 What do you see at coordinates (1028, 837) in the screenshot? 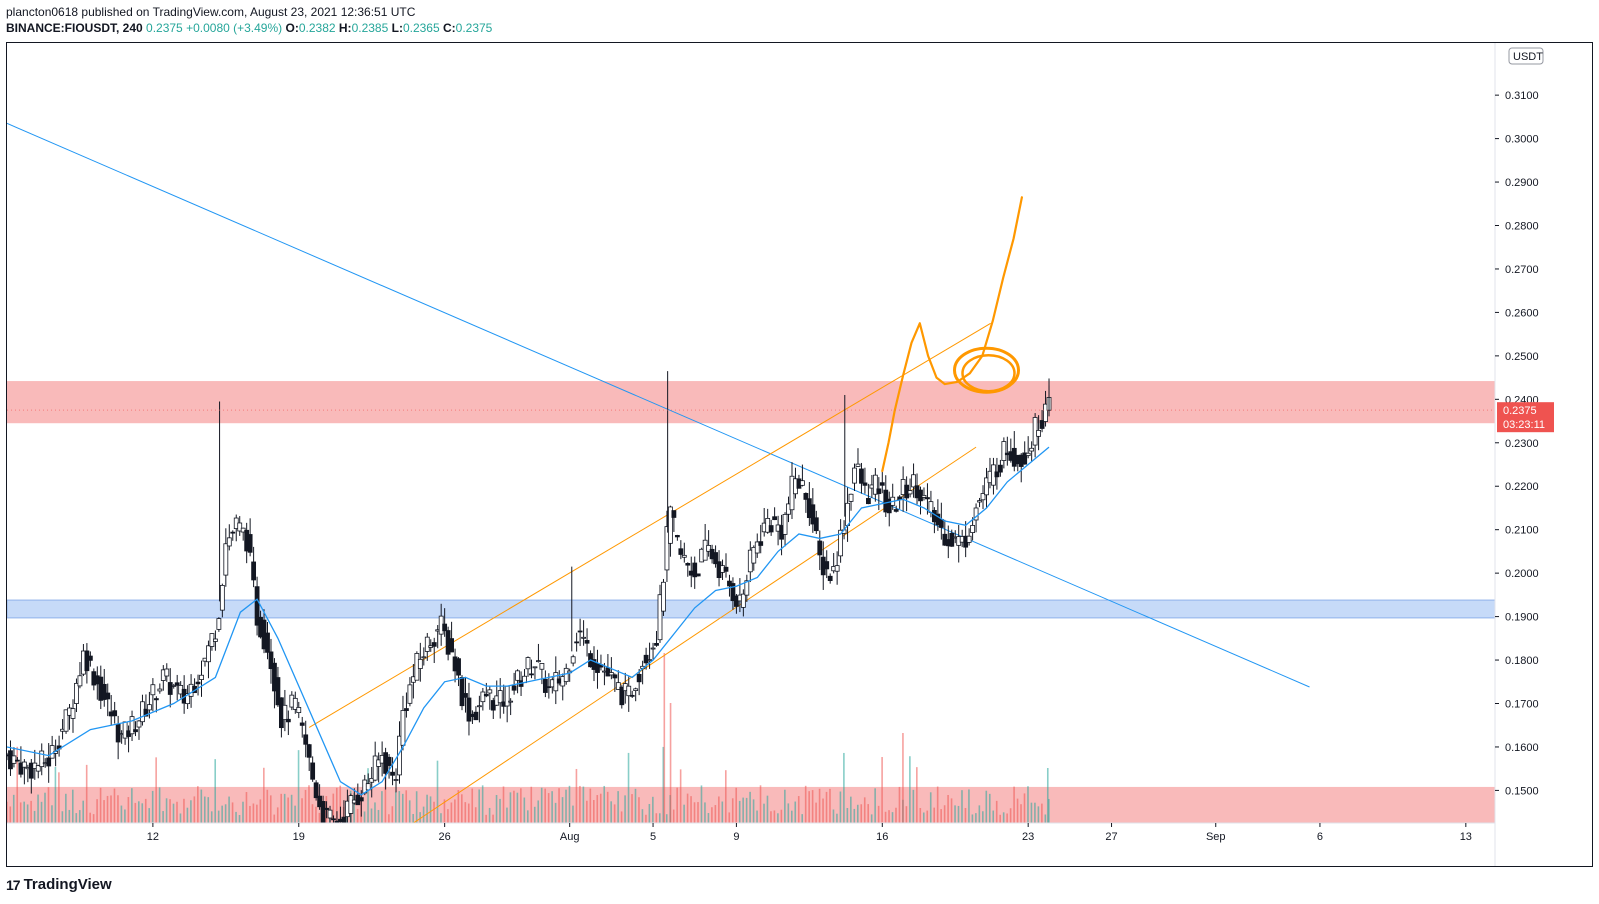
I see `x-tick-label: 23` at bounding box center [1028, 837].